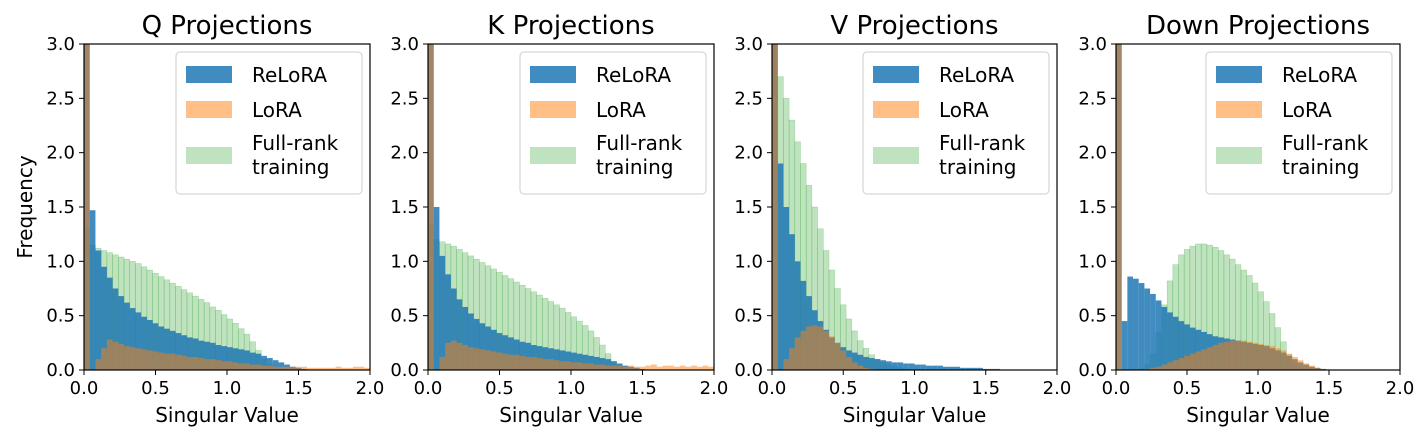 Image resolution: width=1428 pixels, height=441 pixels. Describe the element at coordinates (1092, 153) in the screenshot. I see `y-tick-label: 2.0` at that location.